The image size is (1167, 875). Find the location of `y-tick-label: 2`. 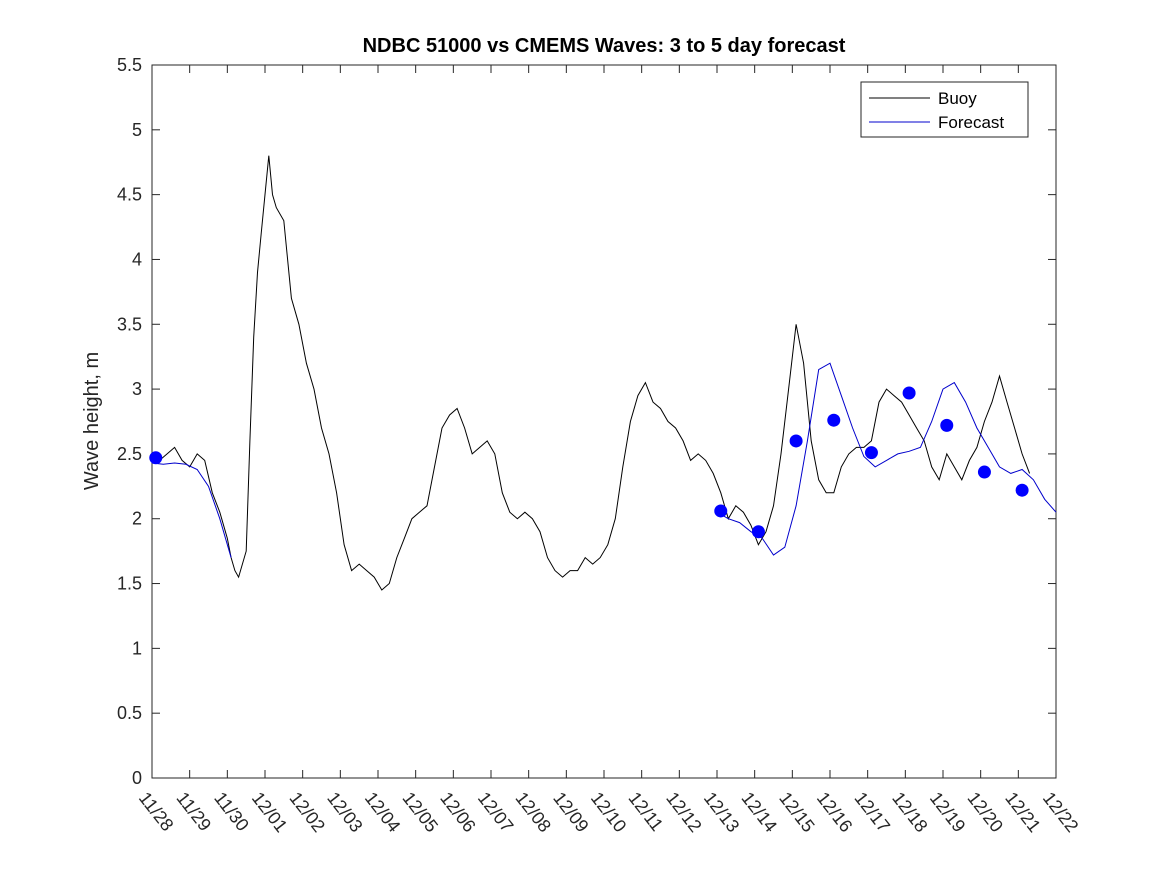

y-tick-label: 2 is located at coordinates (137, 519).